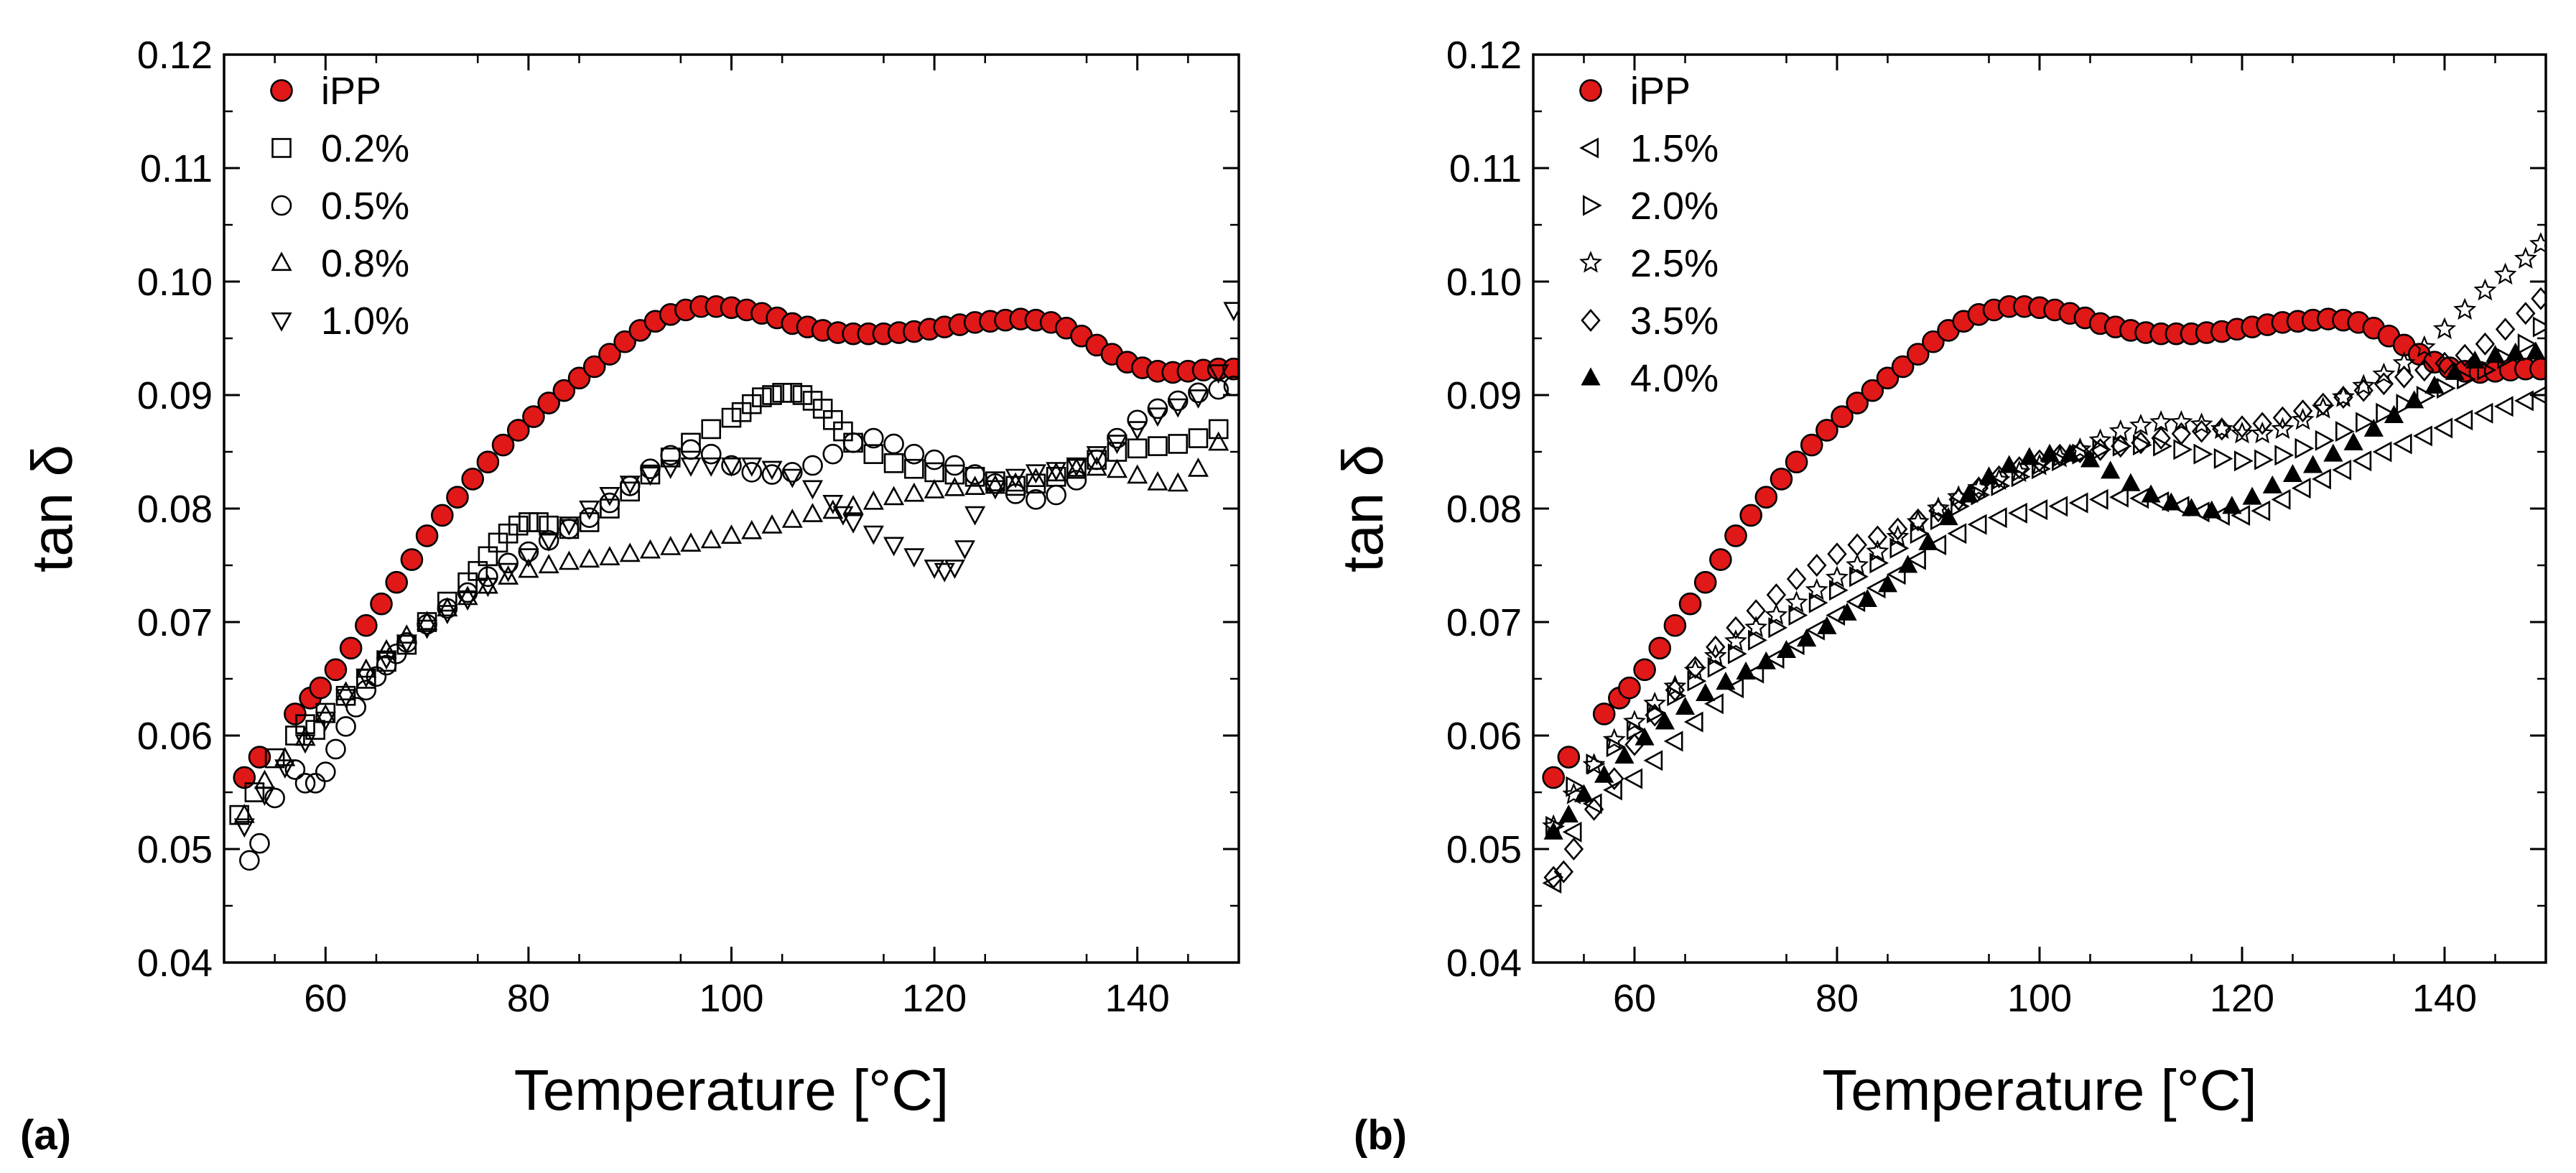 The width and height of the screenshot is (2576, 1173). Describe the element at coordinates (325, 998) in the screenshot. I see `x-tick-label: 60` at that location.